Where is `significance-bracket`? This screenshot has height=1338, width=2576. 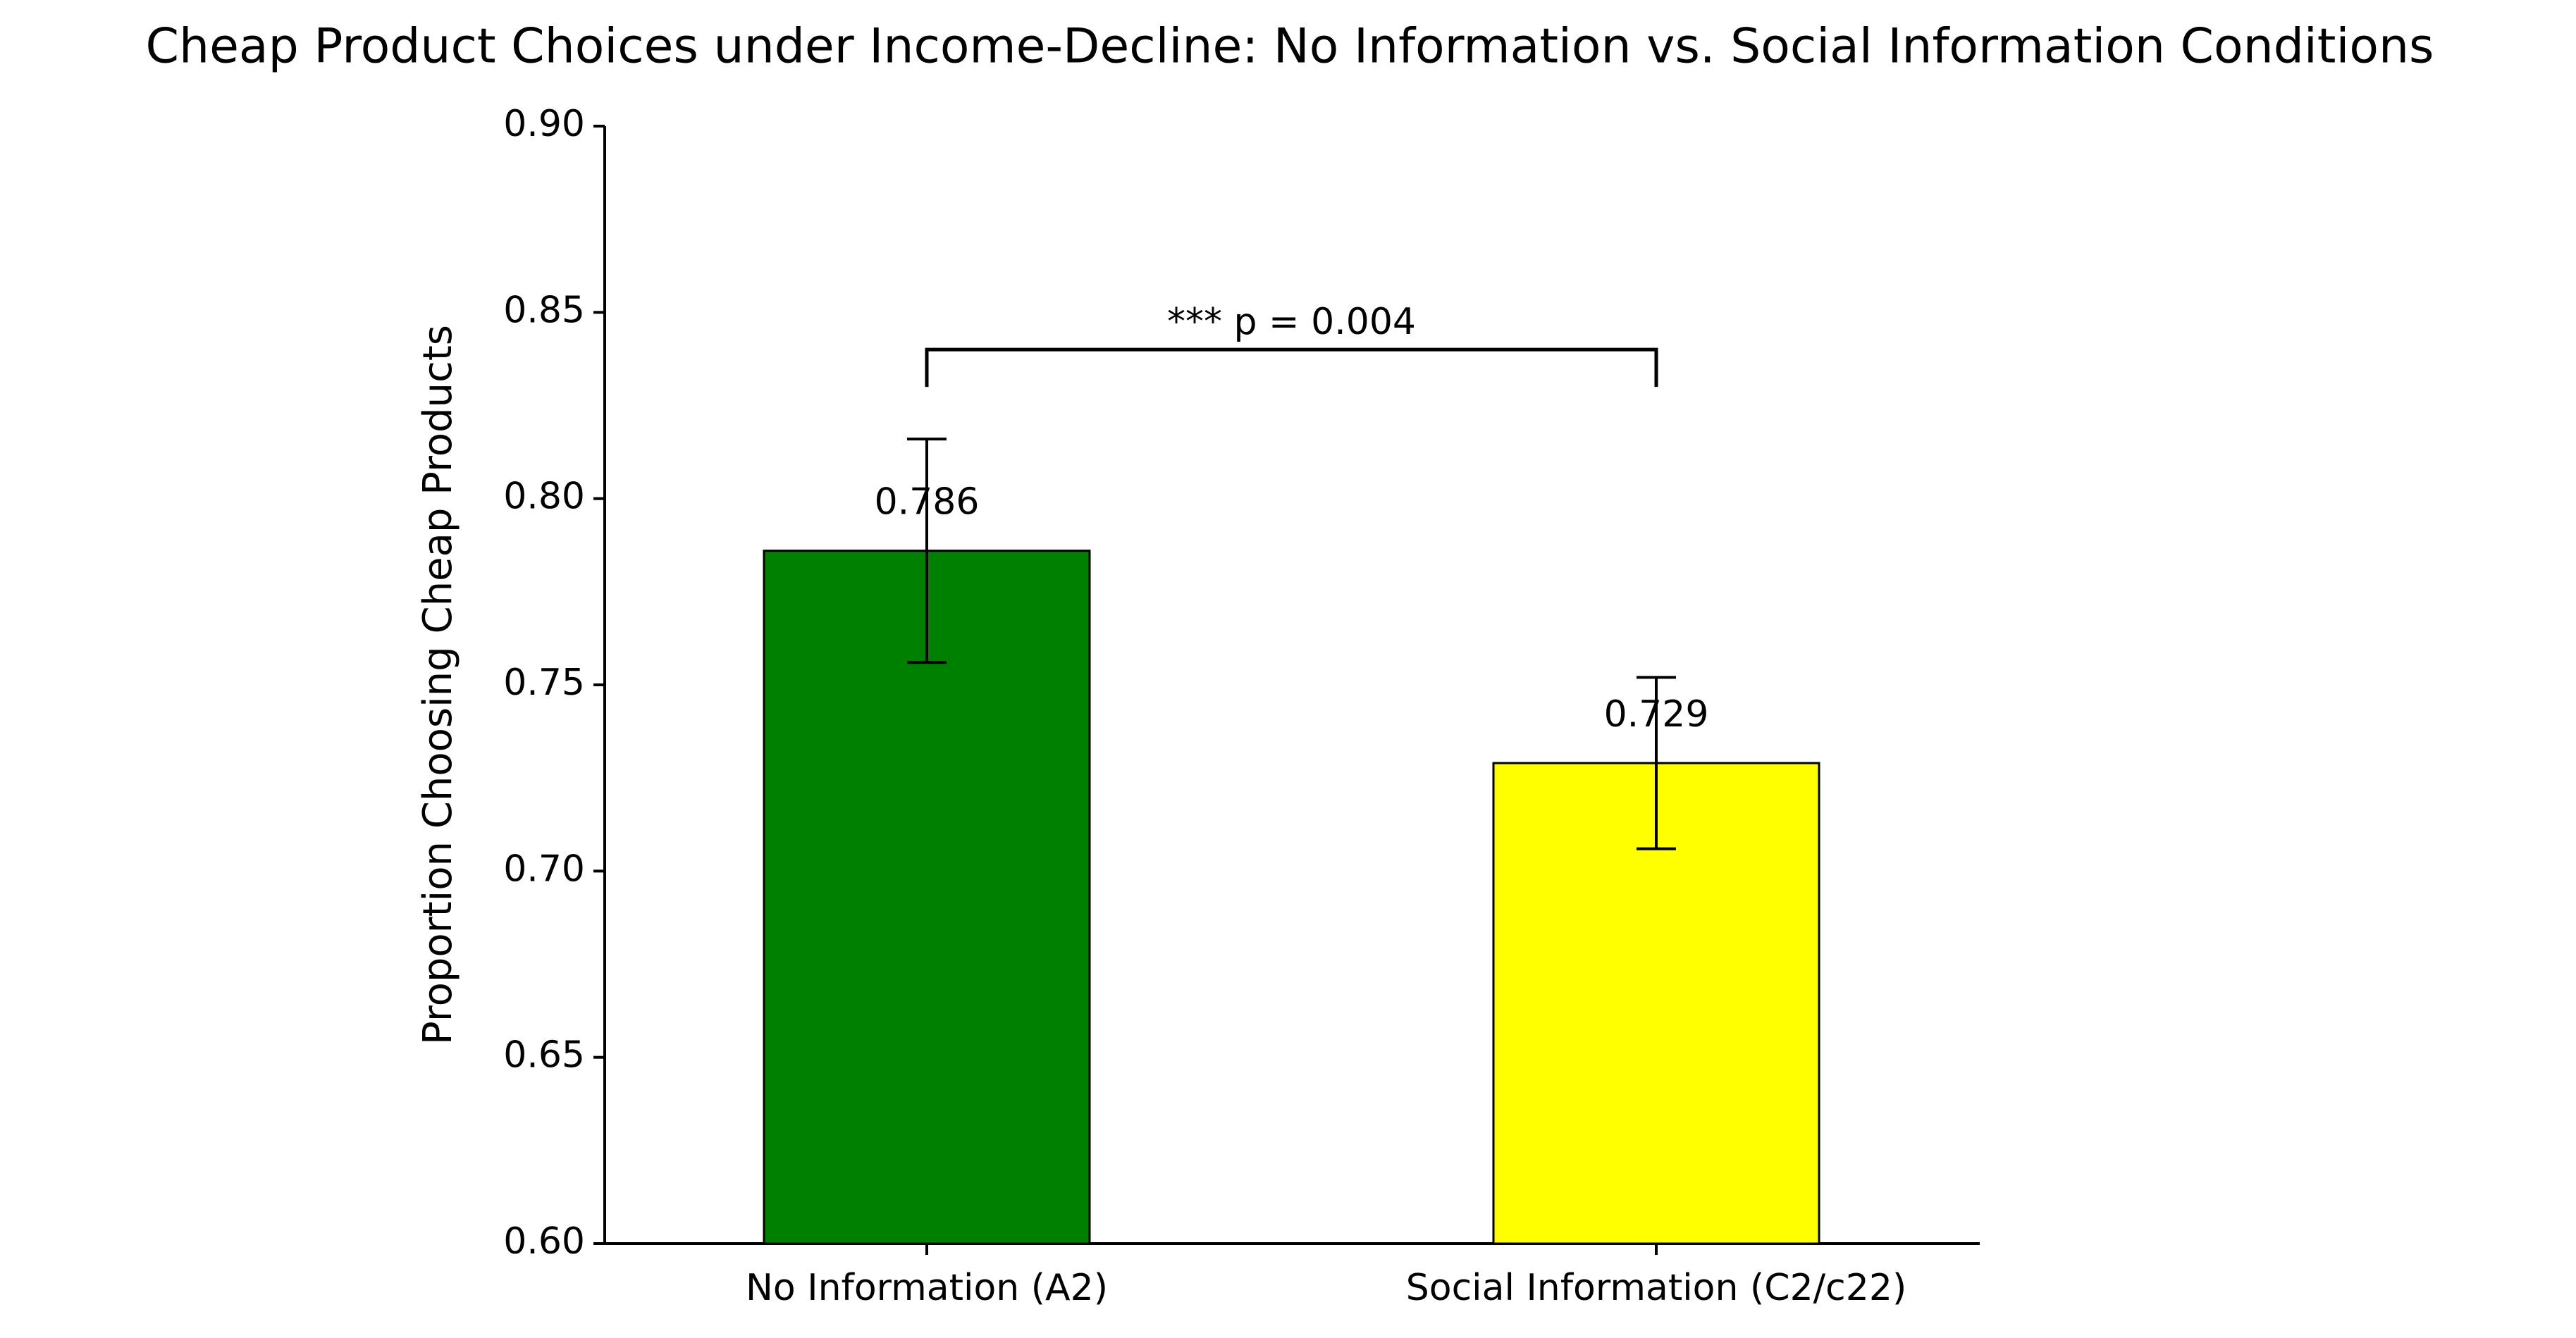 significance-bracket is located at coordinates (1291, 367).